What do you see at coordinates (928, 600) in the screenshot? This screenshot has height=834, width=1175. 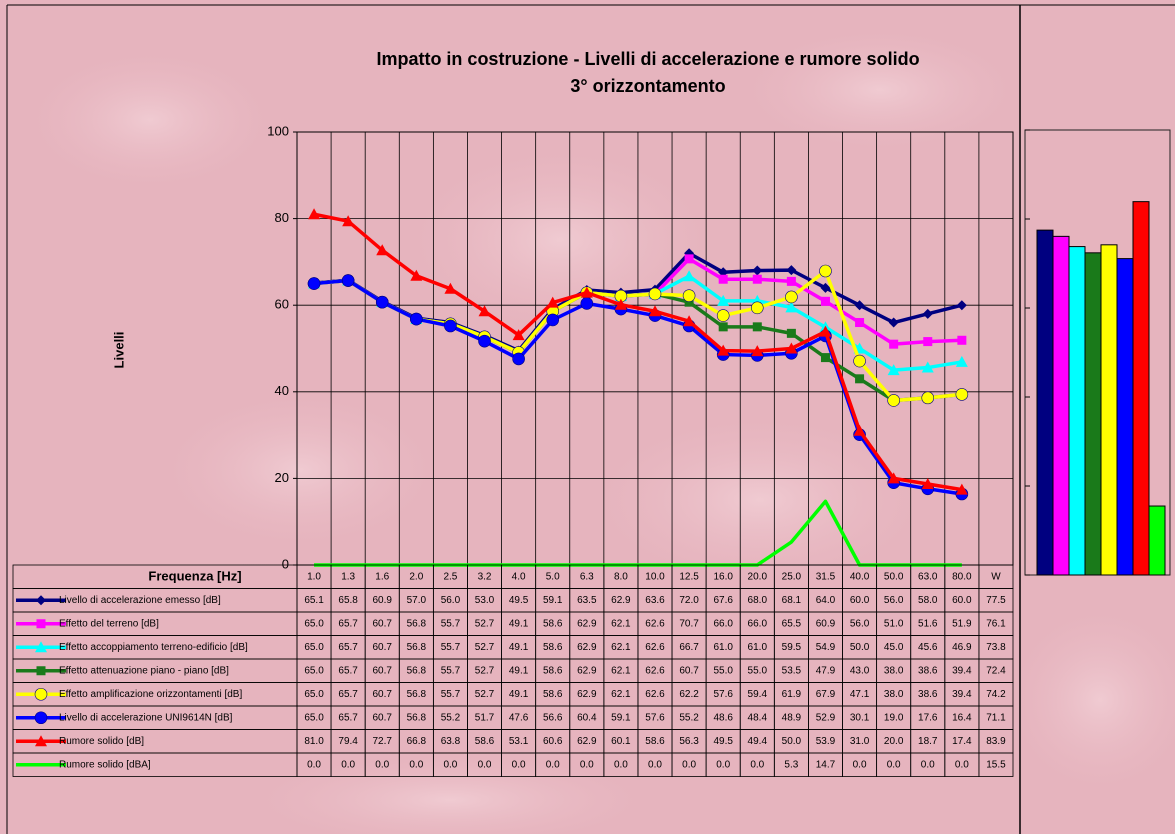 I see `data-label: 58.0` at bounding box center [928, 600].